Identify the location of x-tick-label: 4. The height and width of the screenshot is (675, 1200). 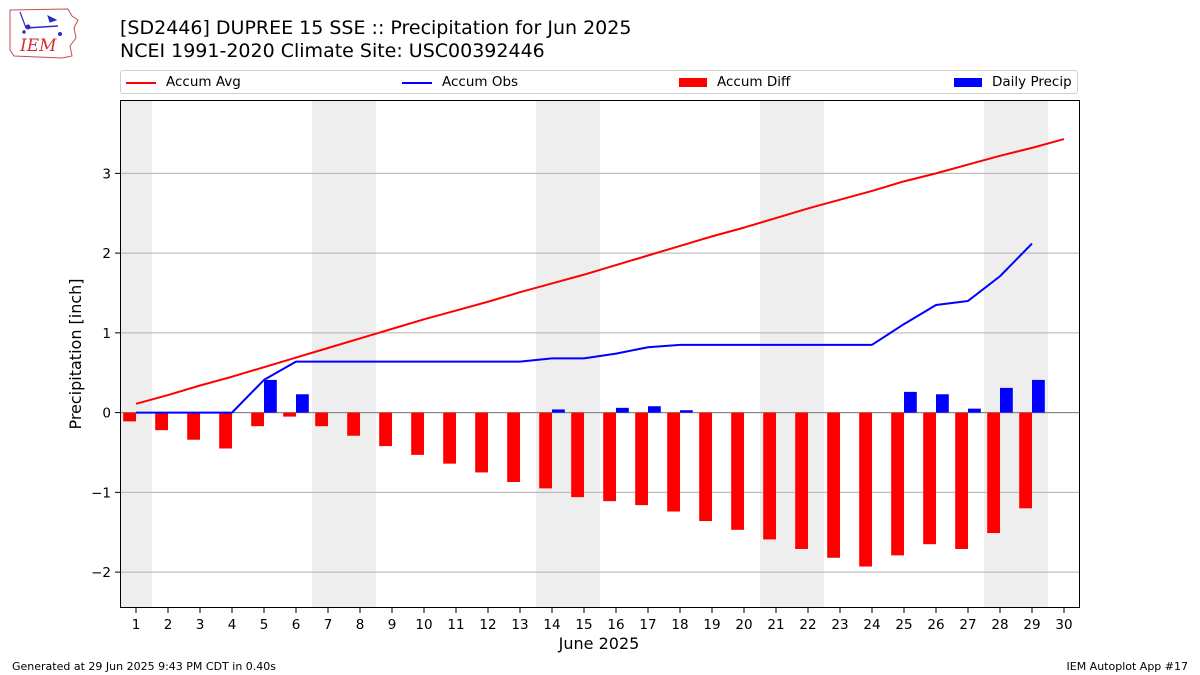
(232, 625).